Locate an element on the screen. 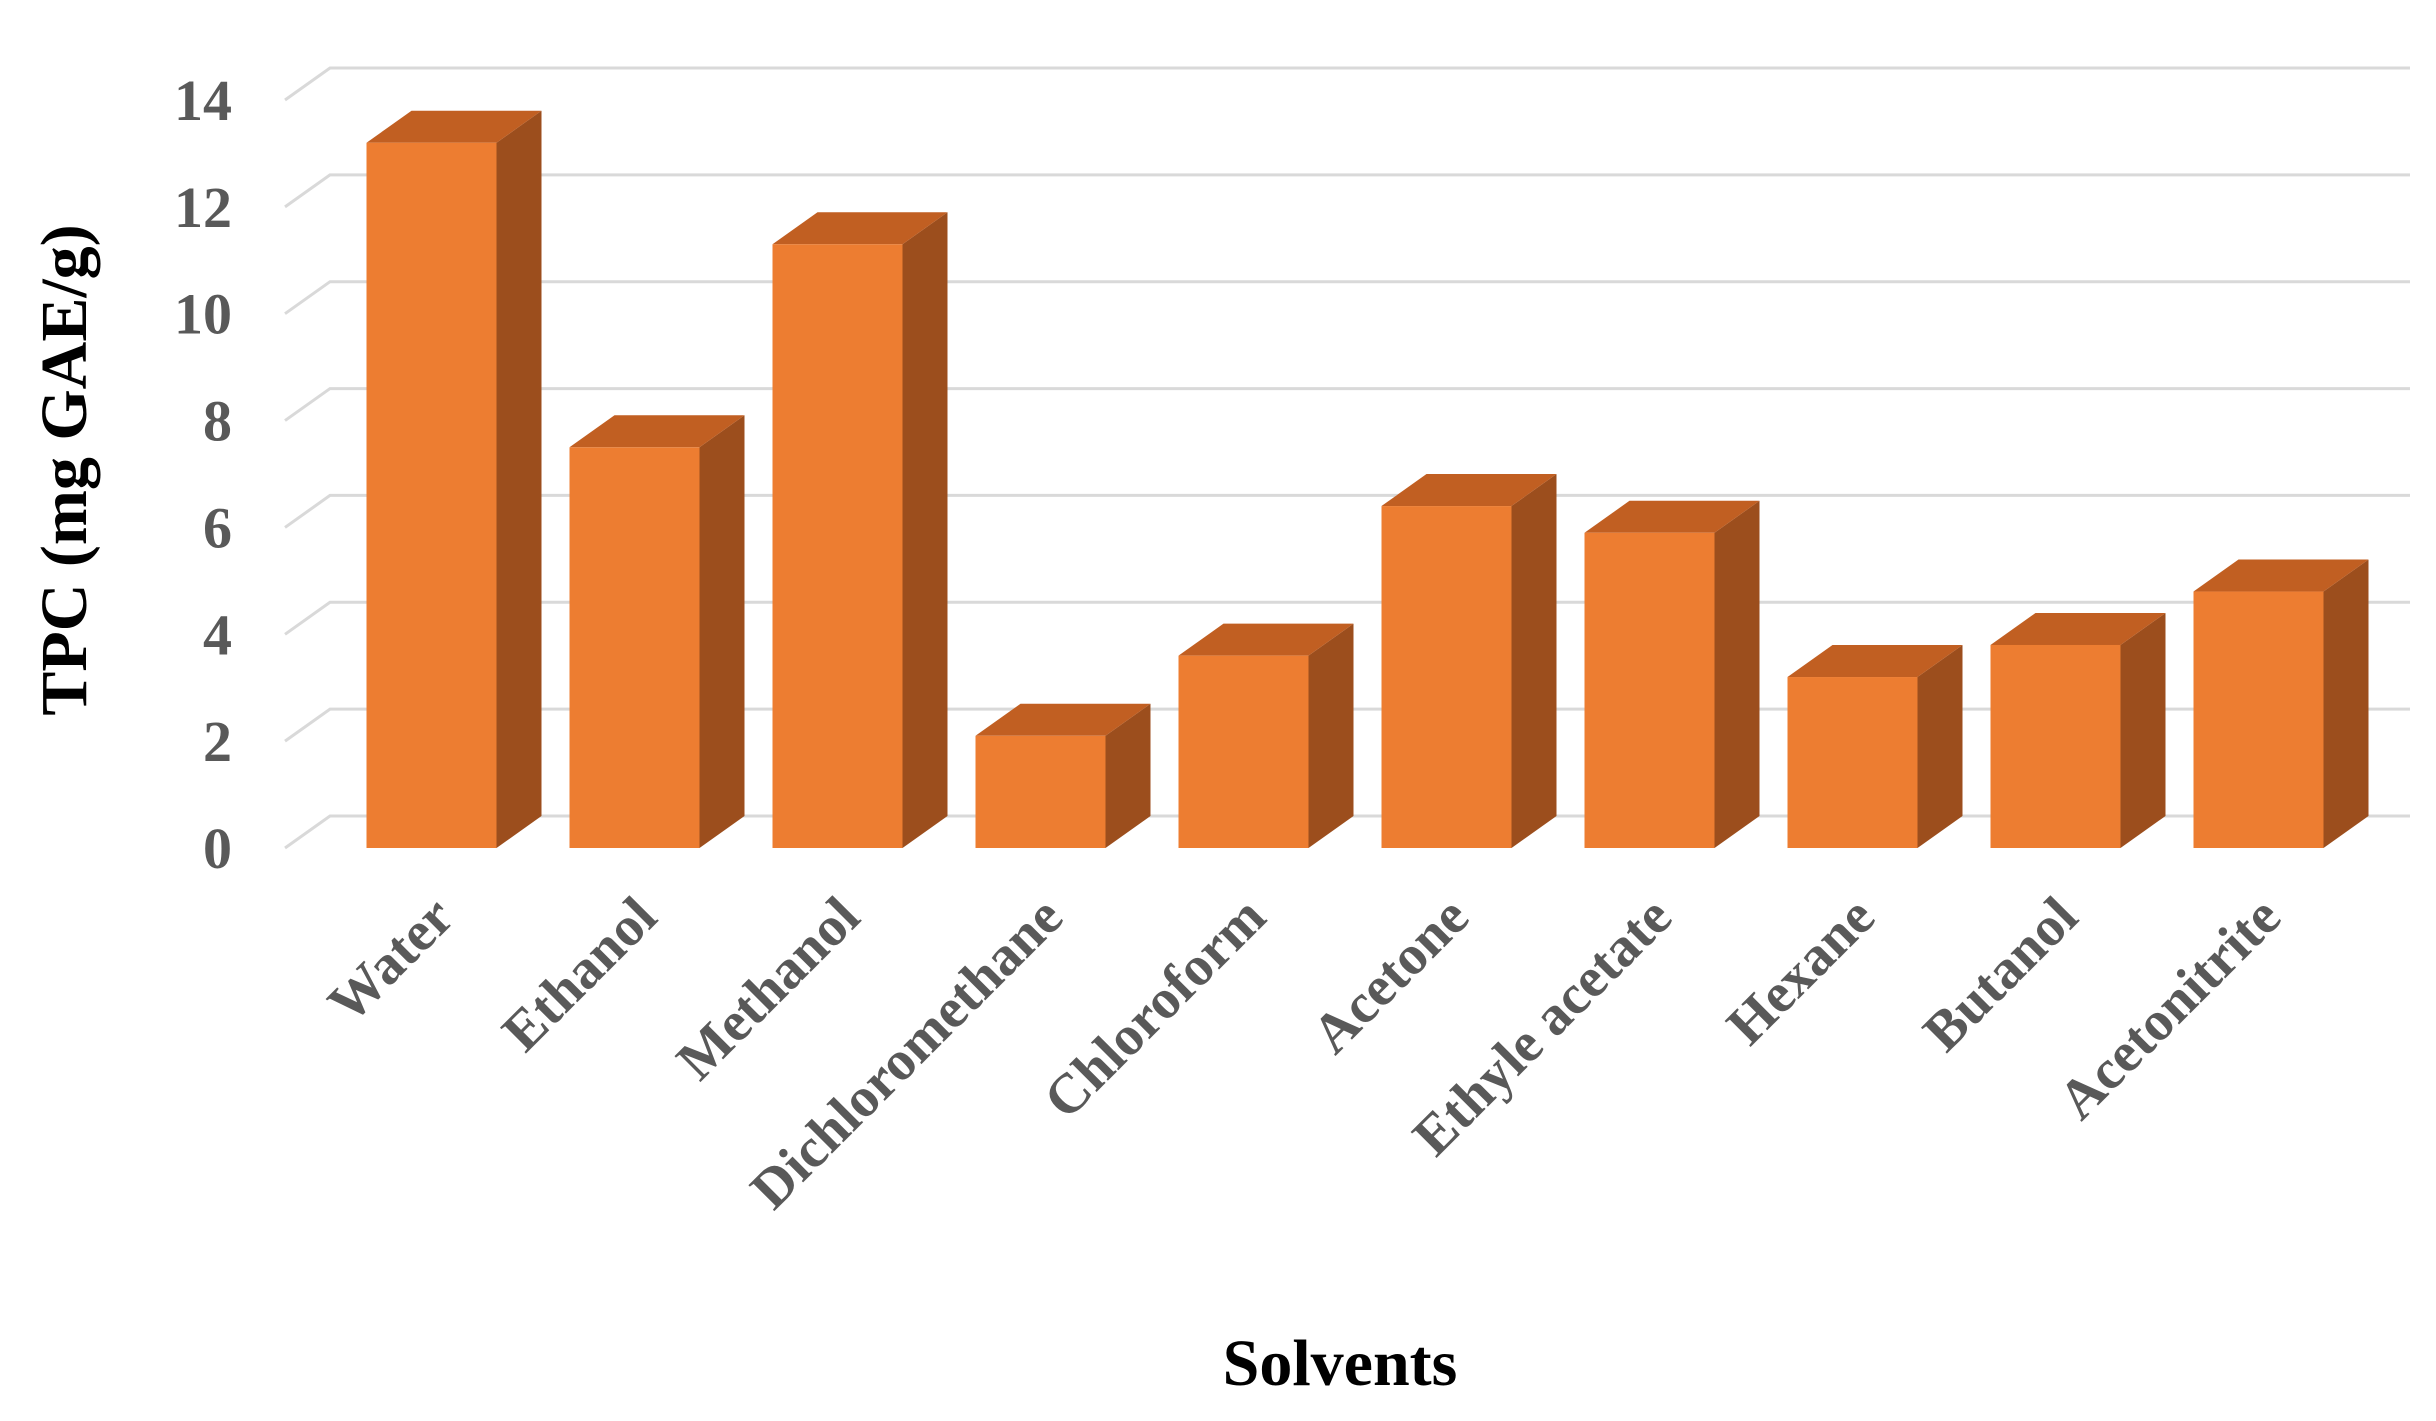 Image resolution: width=2436 pixels, height=1421 pixels. x-tick-label: Acetone is located at coordinates (1391, 975).